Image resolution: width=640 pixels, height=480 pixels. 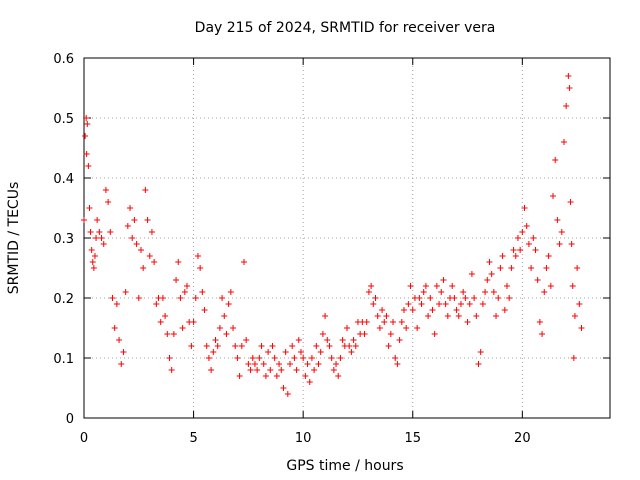 What do you see at coordinates (412, 438) in the screenshot?
I see `x-tick-label: 15` at bounding box center [412, 438].